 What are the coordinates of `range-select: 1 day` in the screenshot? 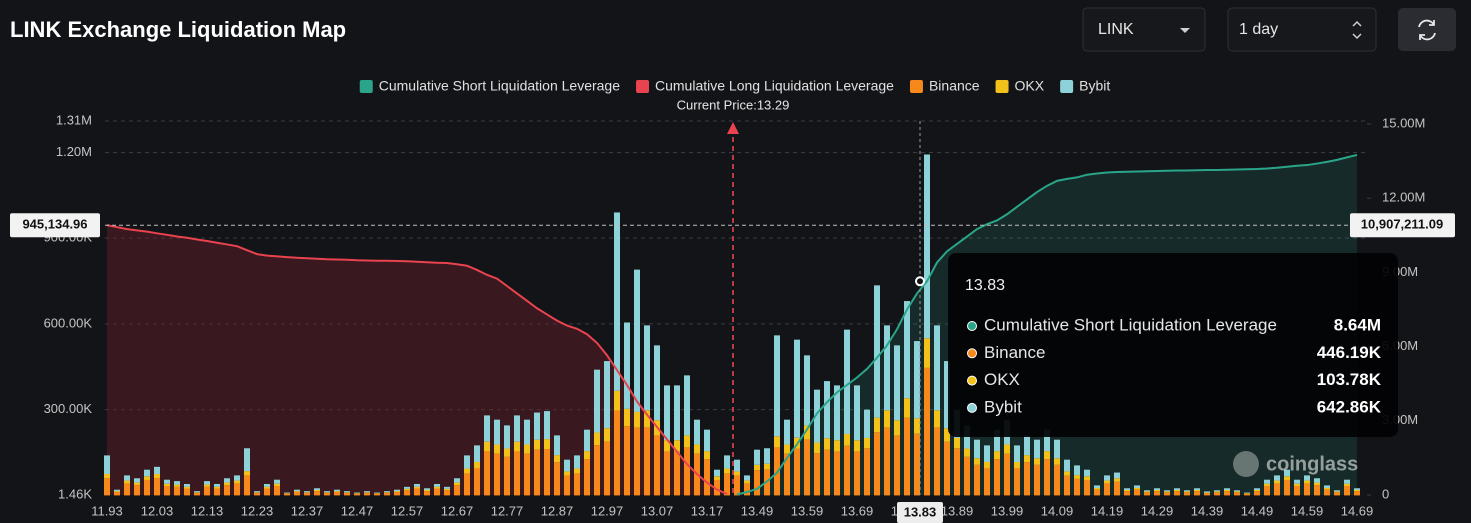 It's located at (1302, 29).